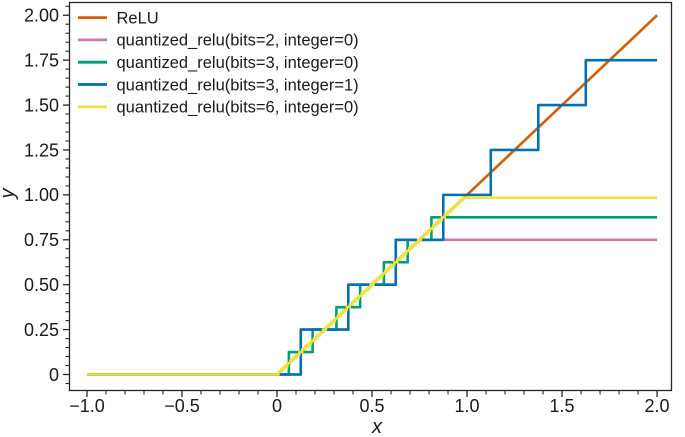 The image size is (685, 437). I want to click on x-tick-label: 0, so click(277, 406).